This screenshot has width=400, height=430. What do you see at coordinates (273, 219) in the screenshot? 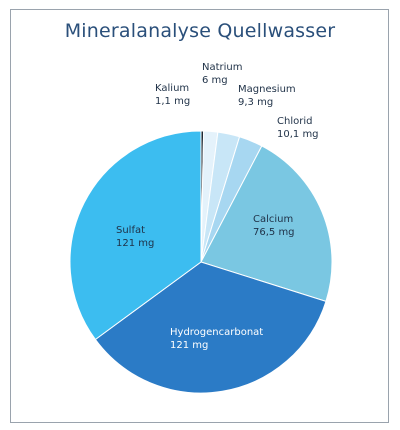
I see `slice-label-calcium: Calcium` at bounding box center [273, 219].